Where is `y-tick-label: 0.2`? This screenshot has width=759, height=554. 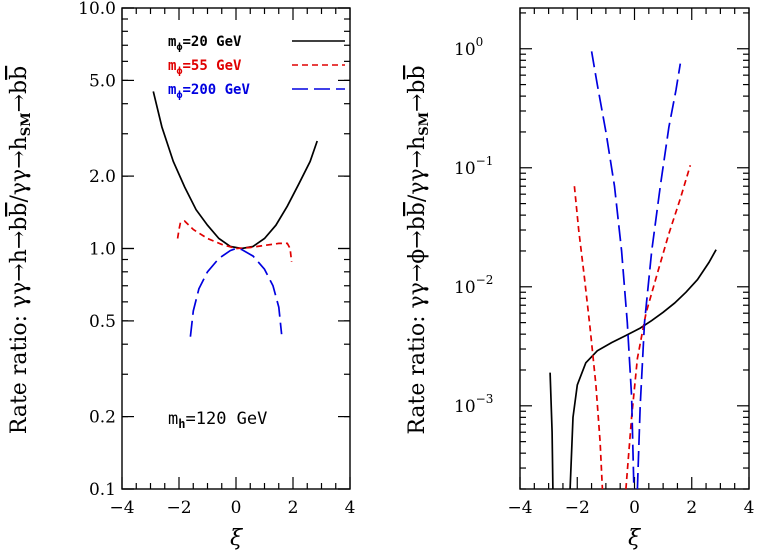 y-tick-label: 0.2 is located at coordinates (102, 418).